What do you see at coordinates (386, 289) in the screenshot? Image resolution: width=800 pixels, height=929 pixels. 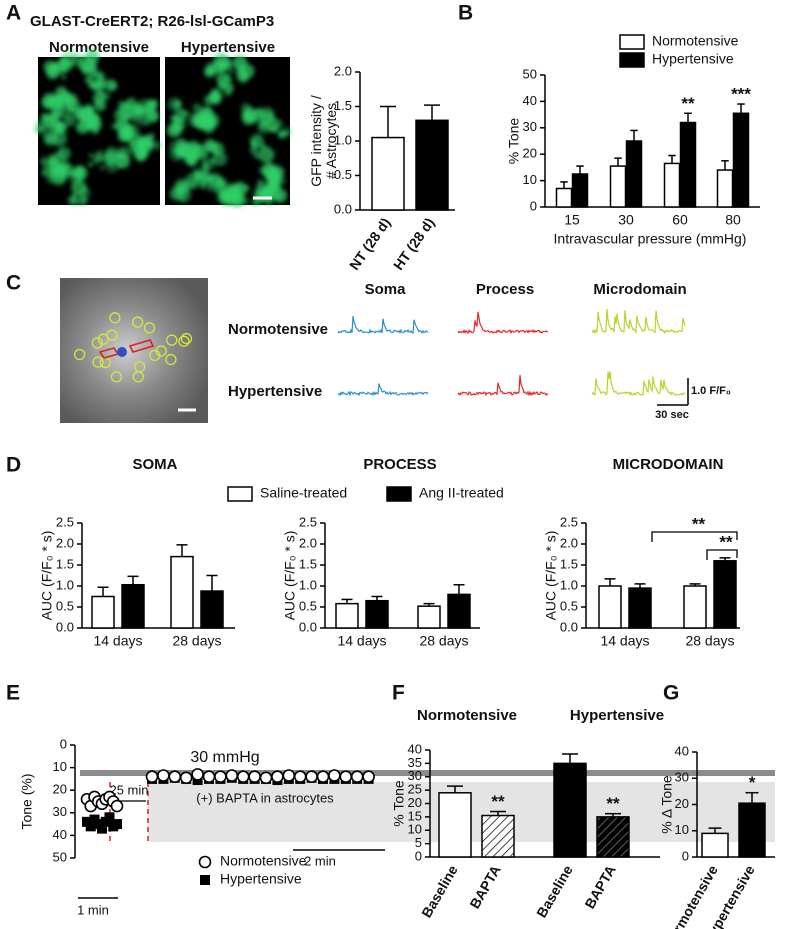 I see `column-label: Soma` at bounding box center [386, 289].